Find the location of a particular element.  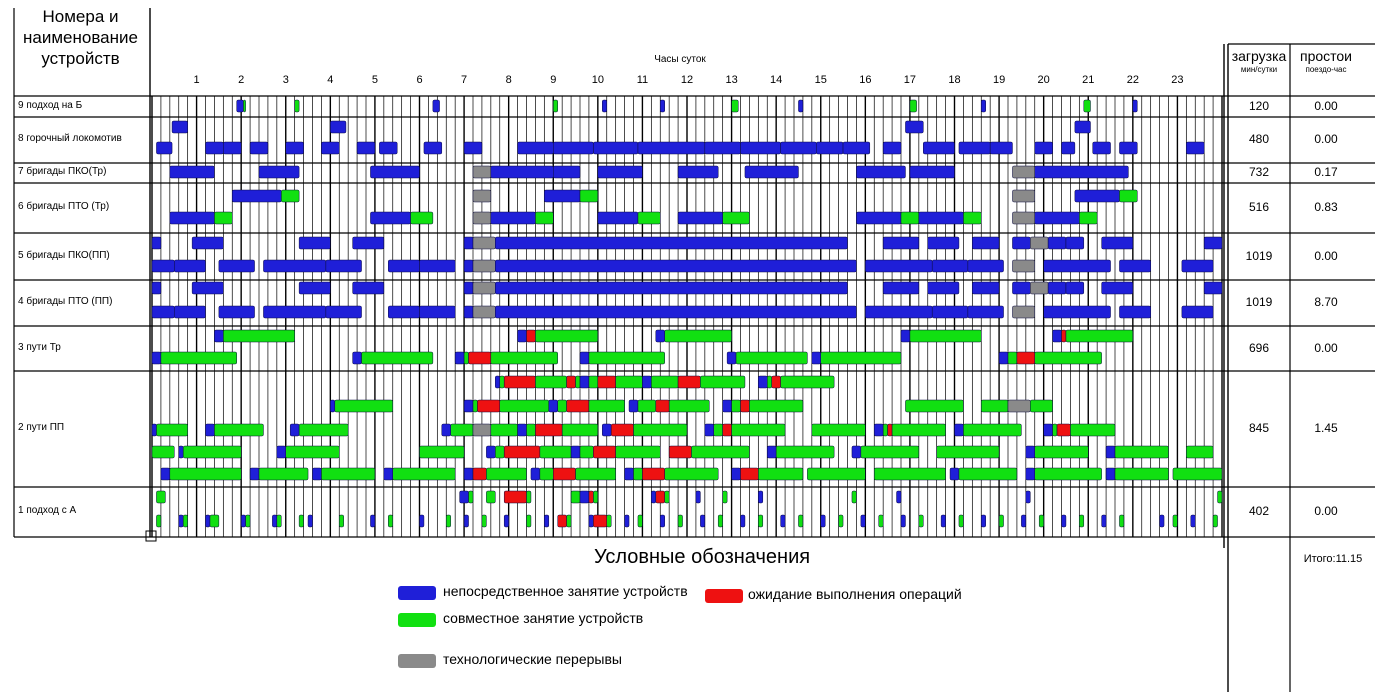

hour-tick-label: 16 is located at coordinates (865, 80).